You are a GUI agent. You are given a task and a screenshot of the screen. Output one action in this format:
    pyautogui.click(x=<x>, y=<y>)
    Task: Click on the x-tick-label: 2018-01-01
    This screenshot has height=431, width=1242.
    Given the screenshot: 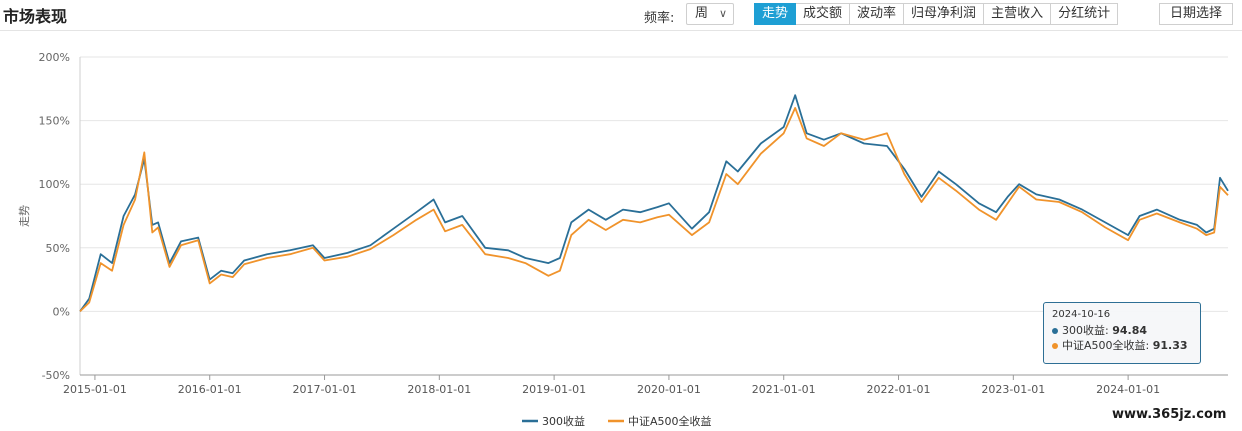 What is the action you would take?
    pyautogui.click(x=439, y=389)
    